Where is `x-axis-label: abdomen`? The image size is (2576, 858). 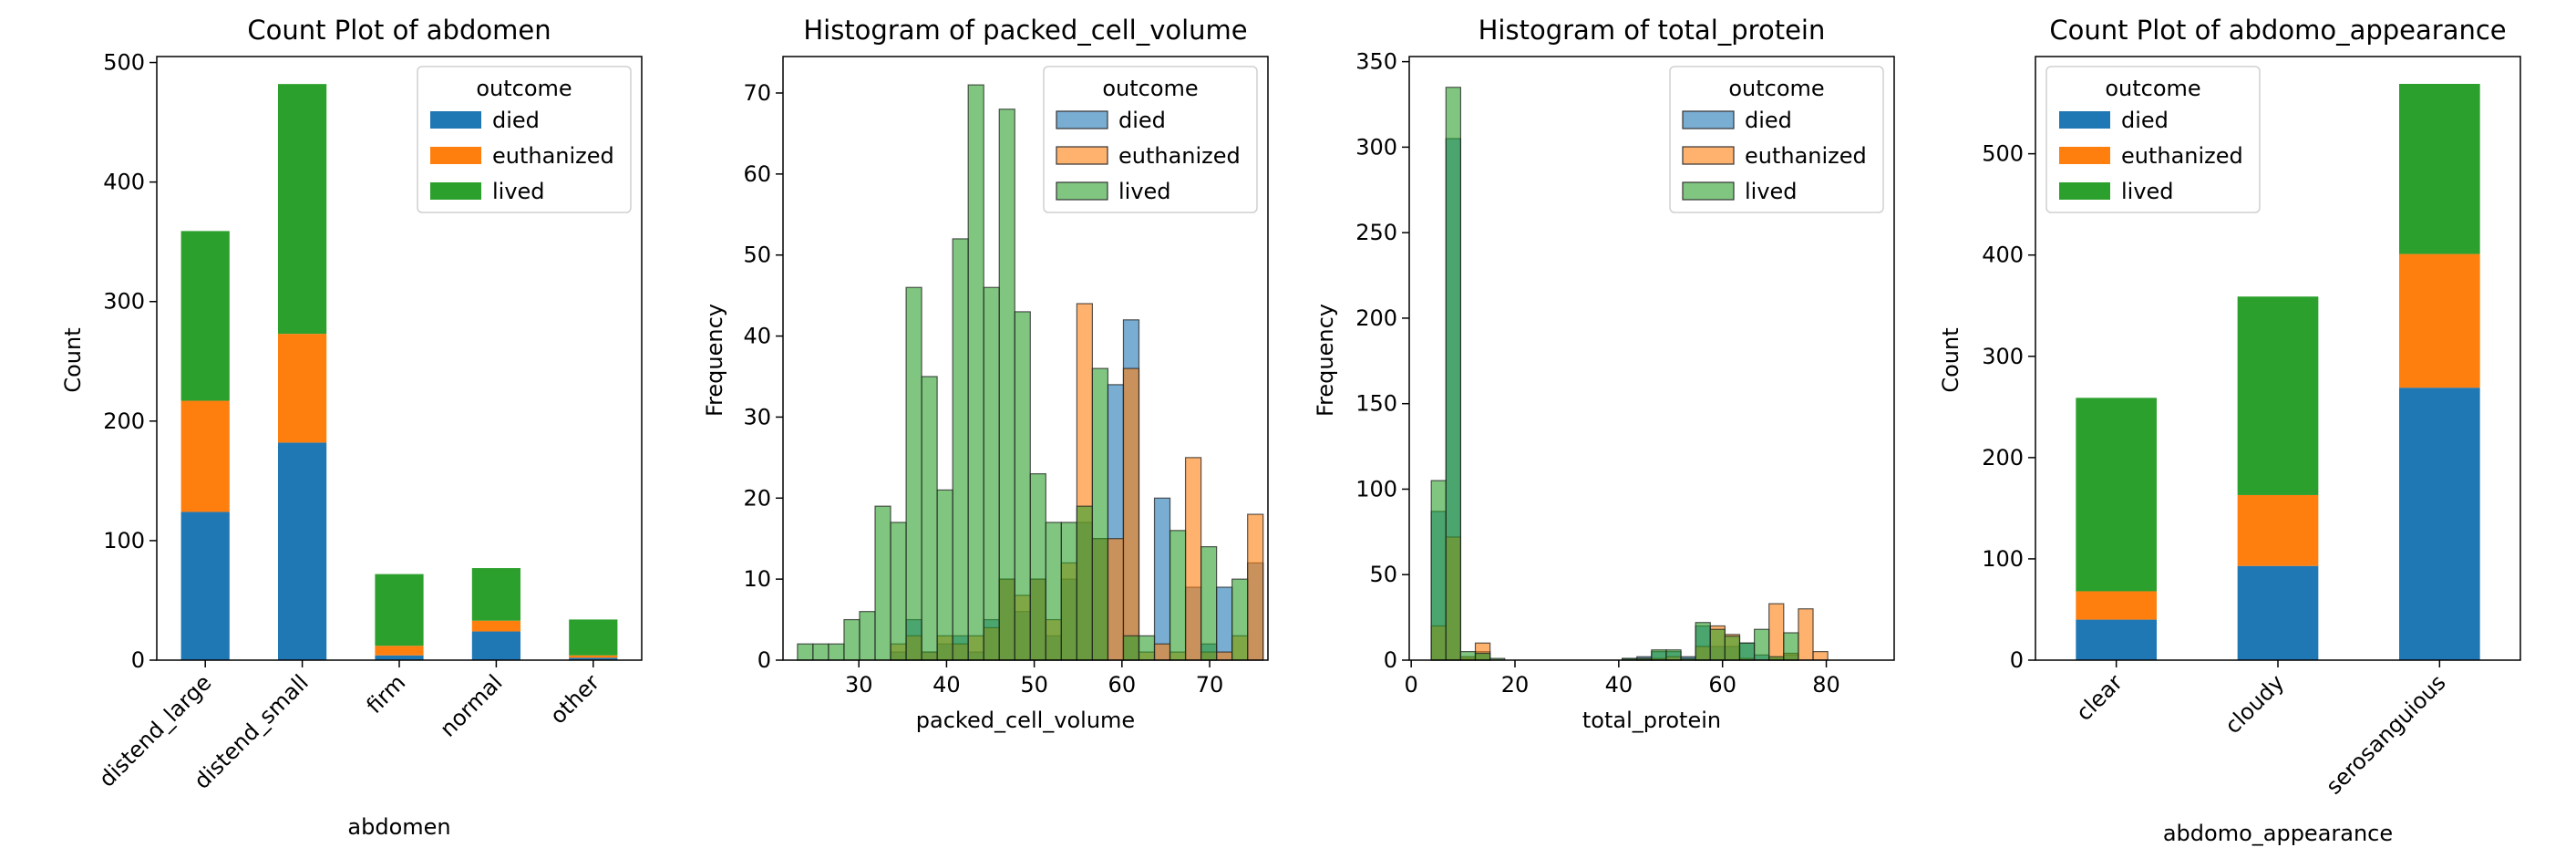
x-axis-label: abdomen is located at coordinates (398, 827).